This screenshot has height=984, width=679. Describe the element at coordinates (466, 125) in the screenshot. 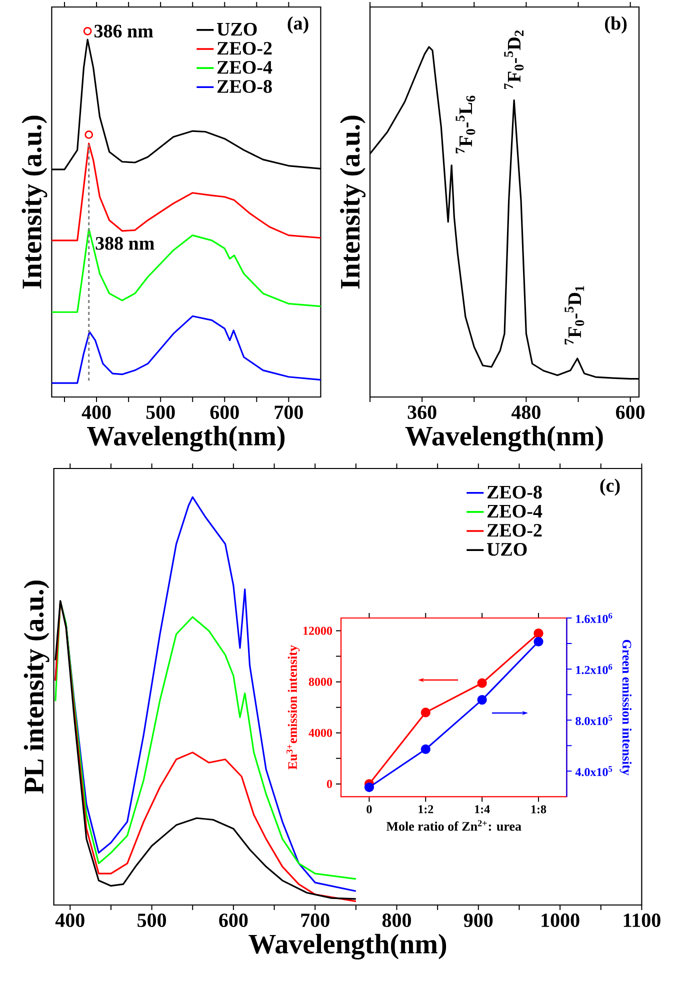

I see `annotation: $^{7}$F$_{0}$-$^{5}$L$_{6}$` at that location.